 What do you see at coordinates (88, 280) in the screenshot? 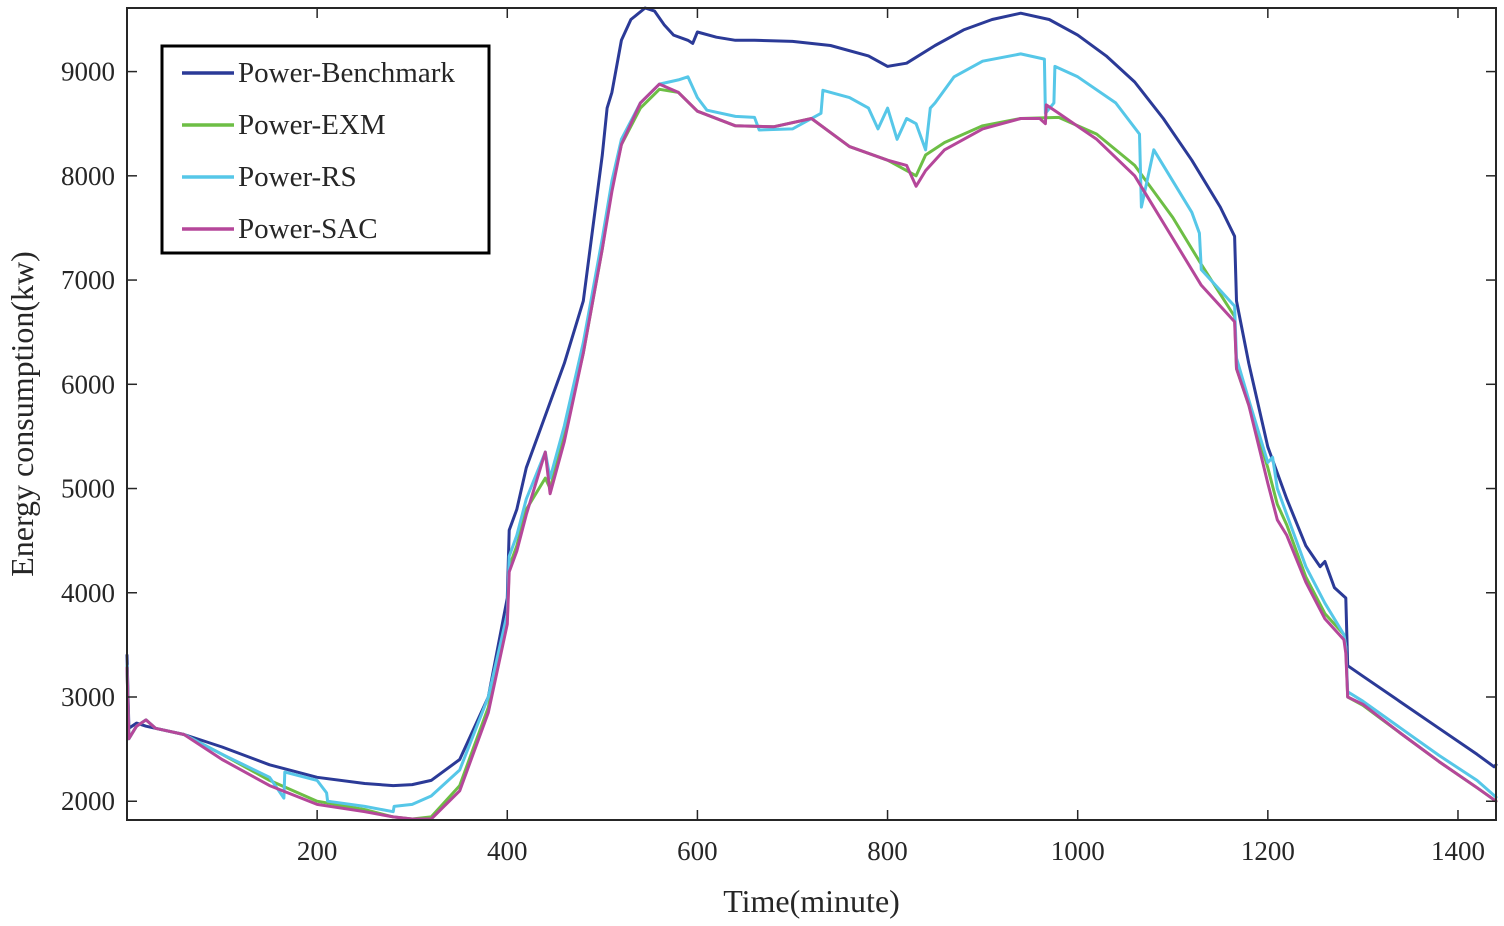
I see `y-tick-label: 7000` at bounding box center [88, 280].